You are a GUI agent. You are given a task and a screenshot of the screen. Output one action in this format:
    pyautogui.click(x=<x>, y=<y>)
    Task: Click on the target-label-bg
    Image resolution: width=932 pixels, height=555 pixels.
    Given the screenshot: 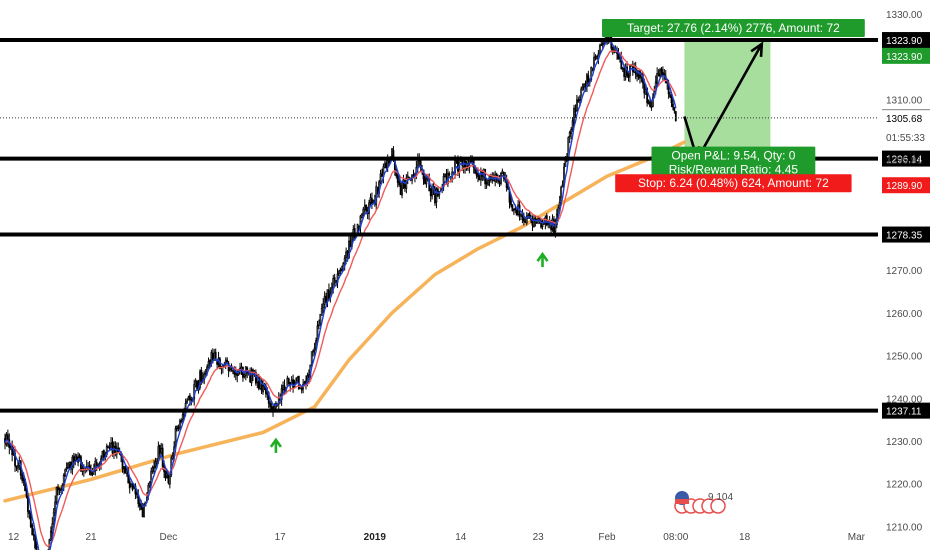 What is the action you would take?
    pyautogui.click(x=733, y=28)
    